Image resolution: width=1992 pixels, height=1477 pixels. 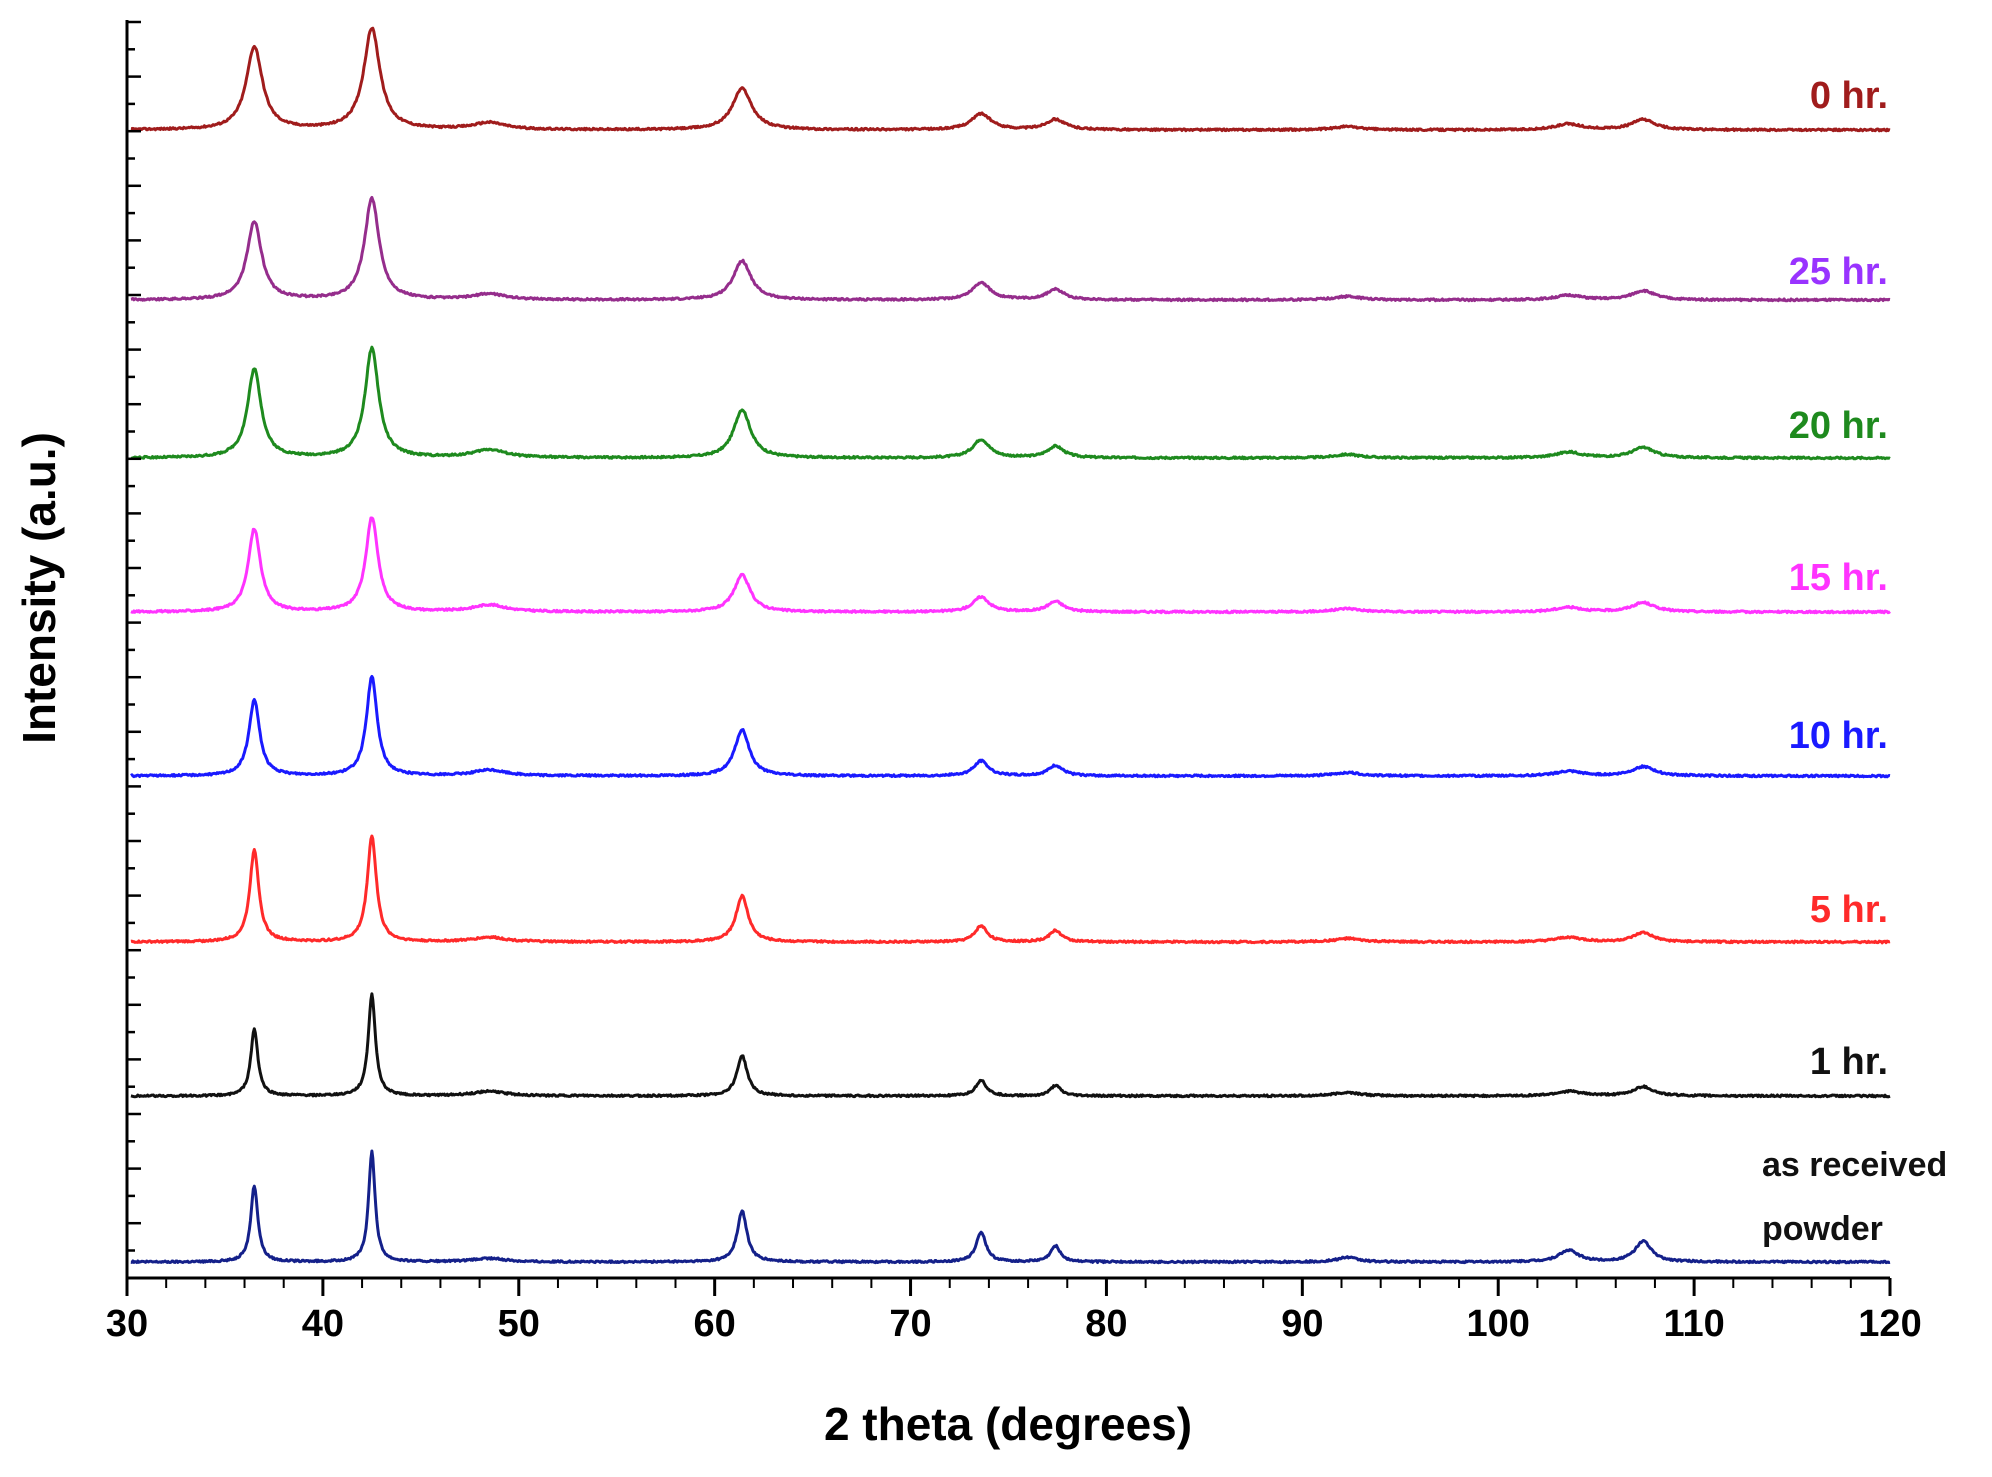 I want to click on series-label-0hr: 0 hr., so click(x=1849, y=96).